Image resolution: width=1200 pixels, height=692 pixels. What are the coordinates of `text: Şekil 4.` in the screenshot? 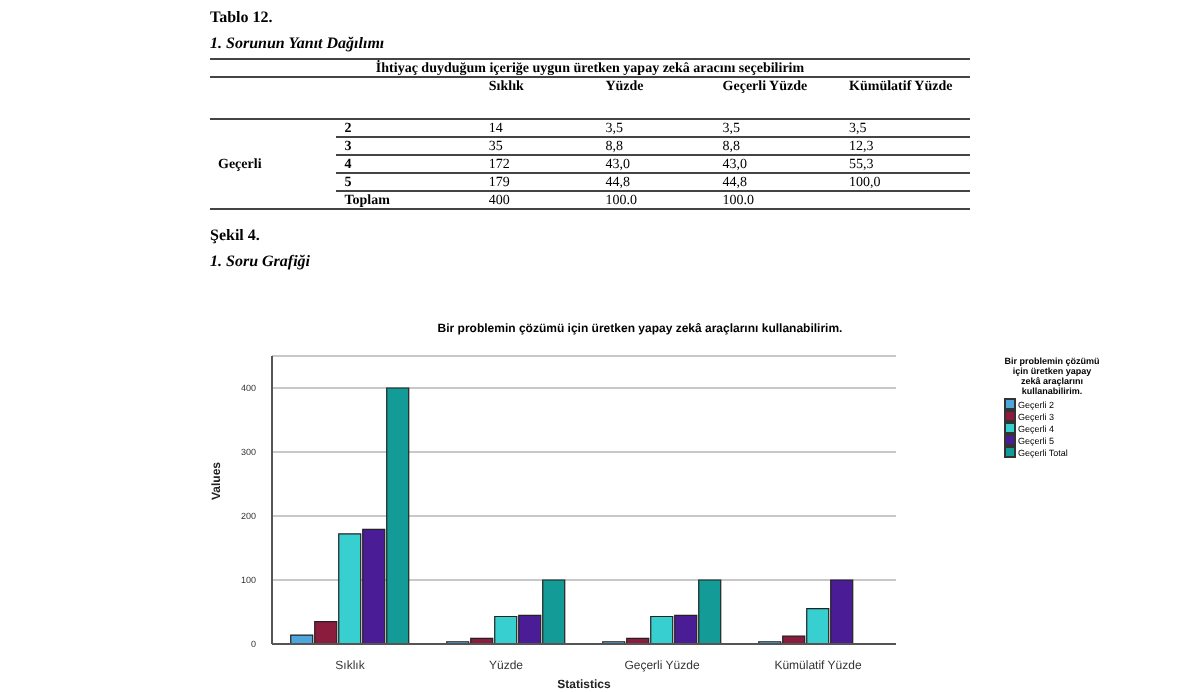 It's located at (236, 235).